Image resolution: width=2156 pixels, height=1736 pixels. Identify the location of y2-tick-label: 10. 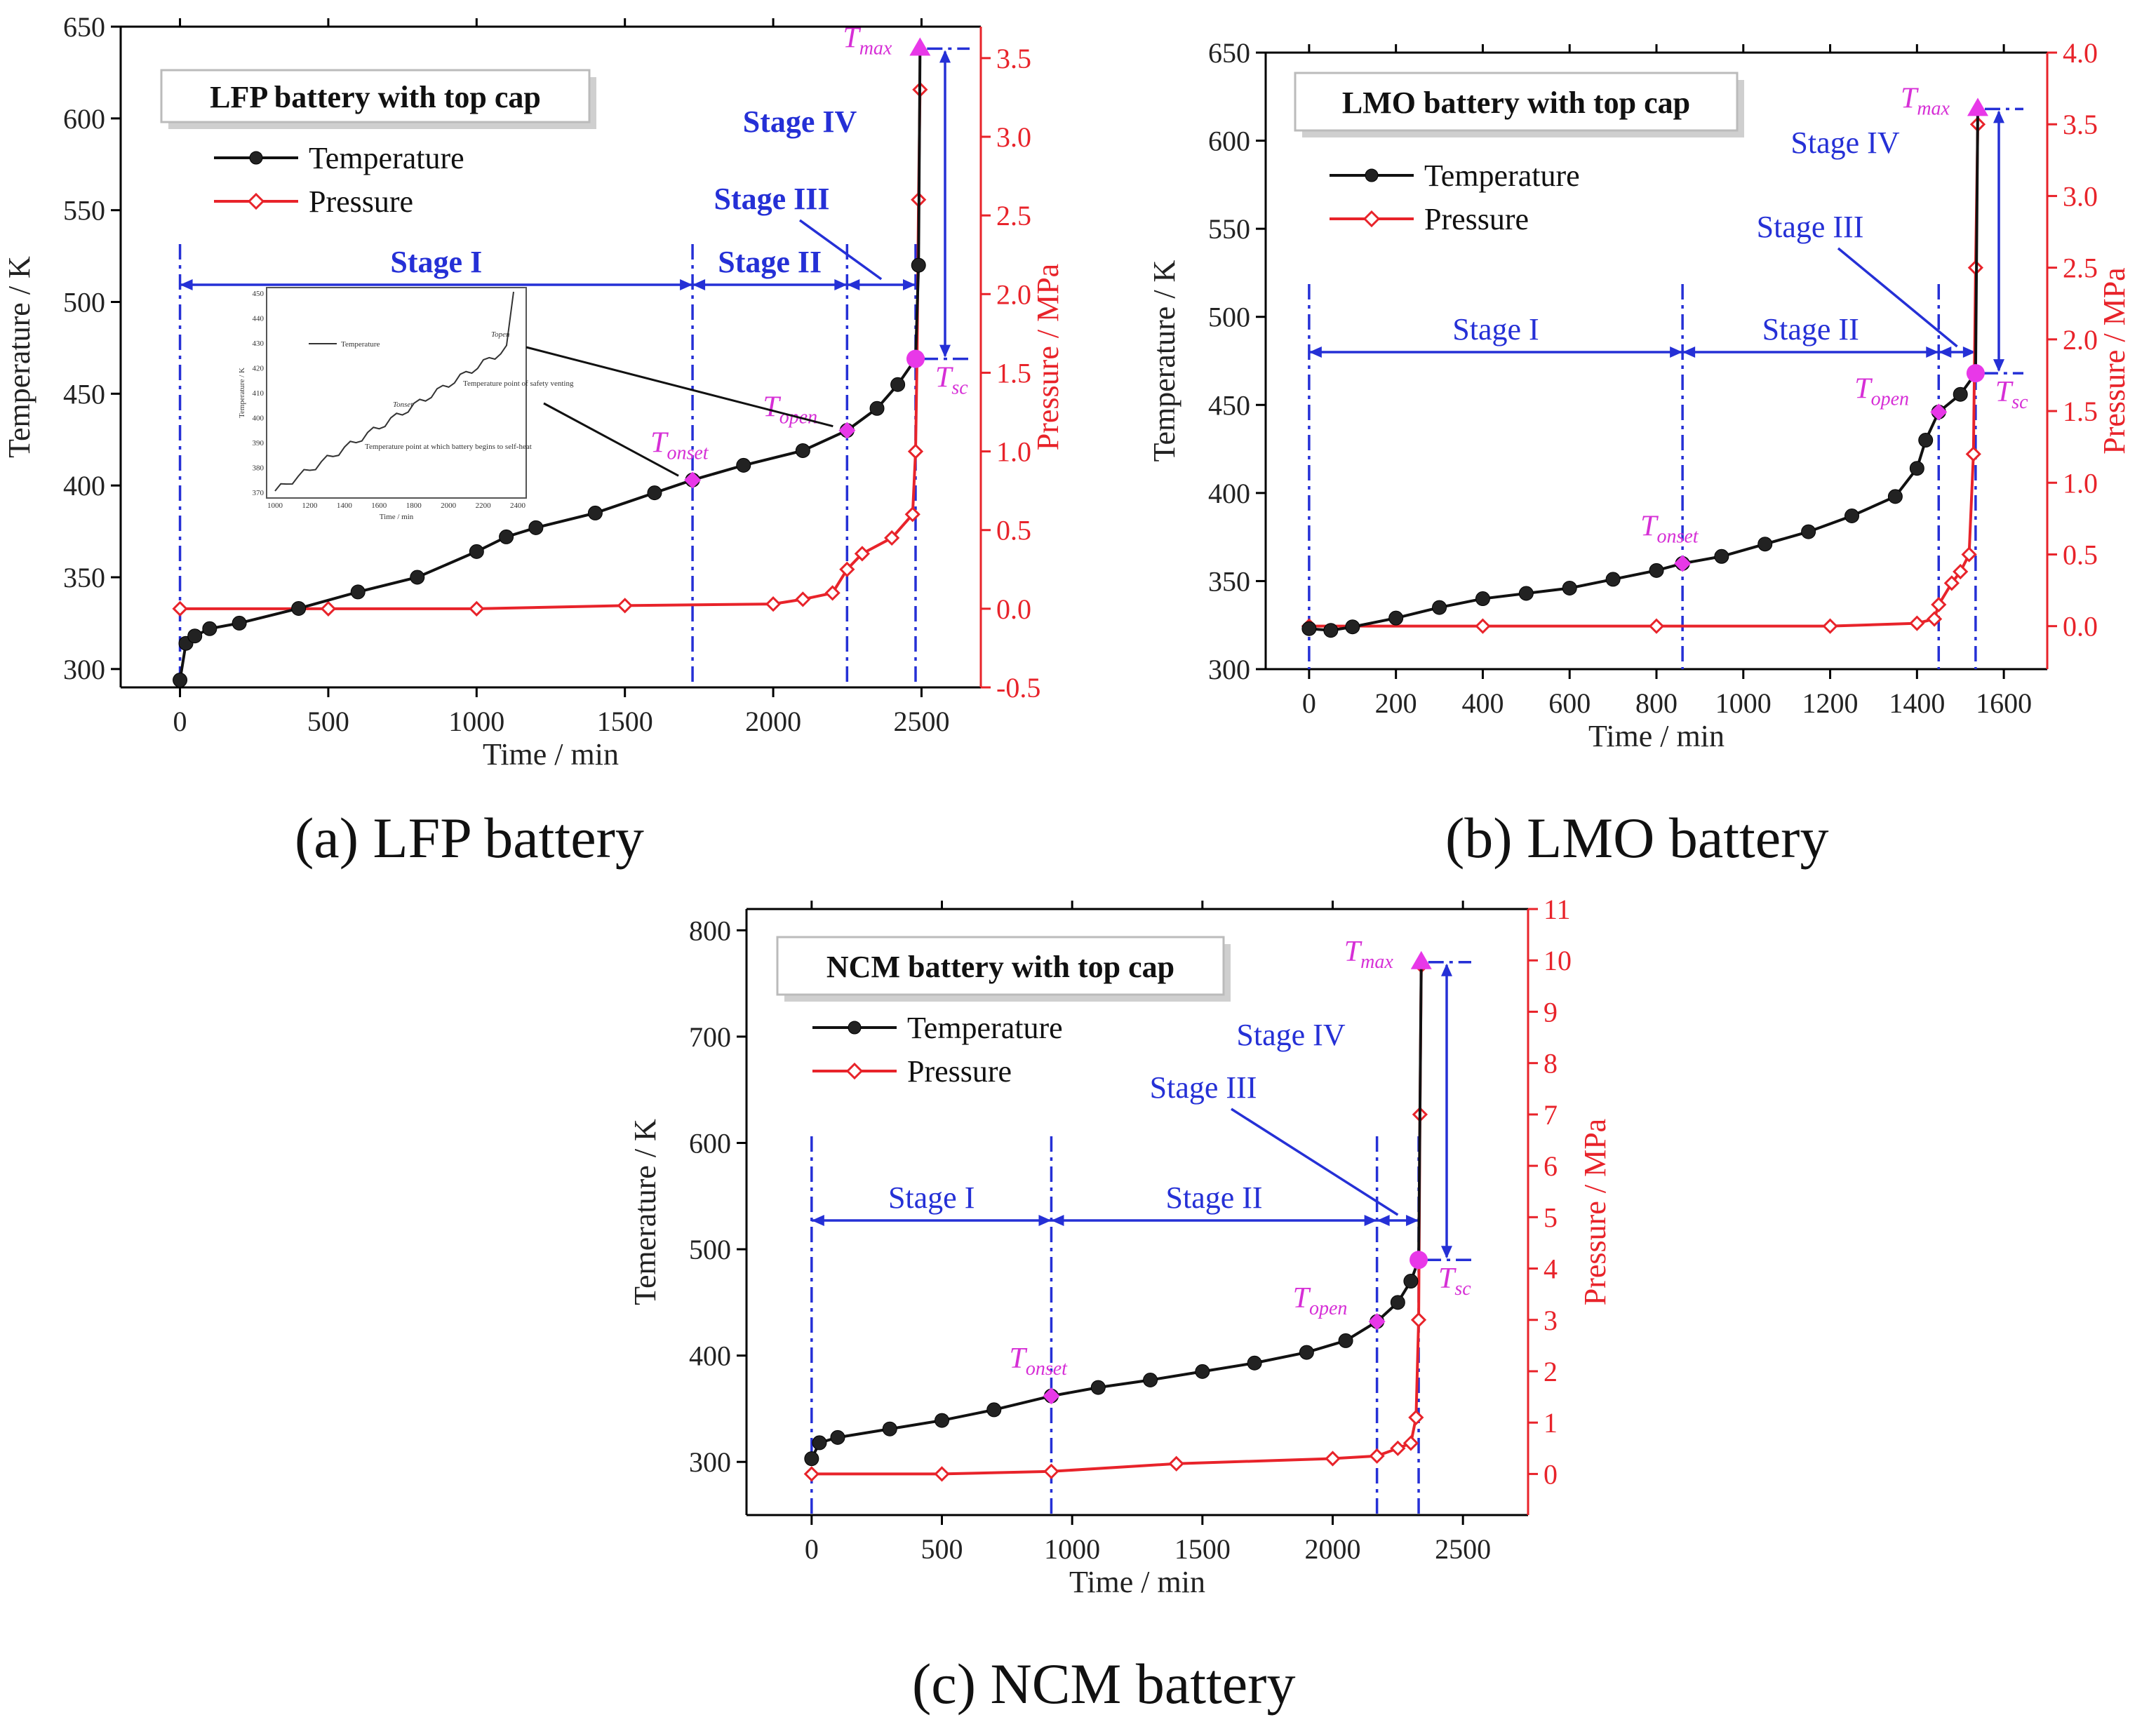
(1558, 960).